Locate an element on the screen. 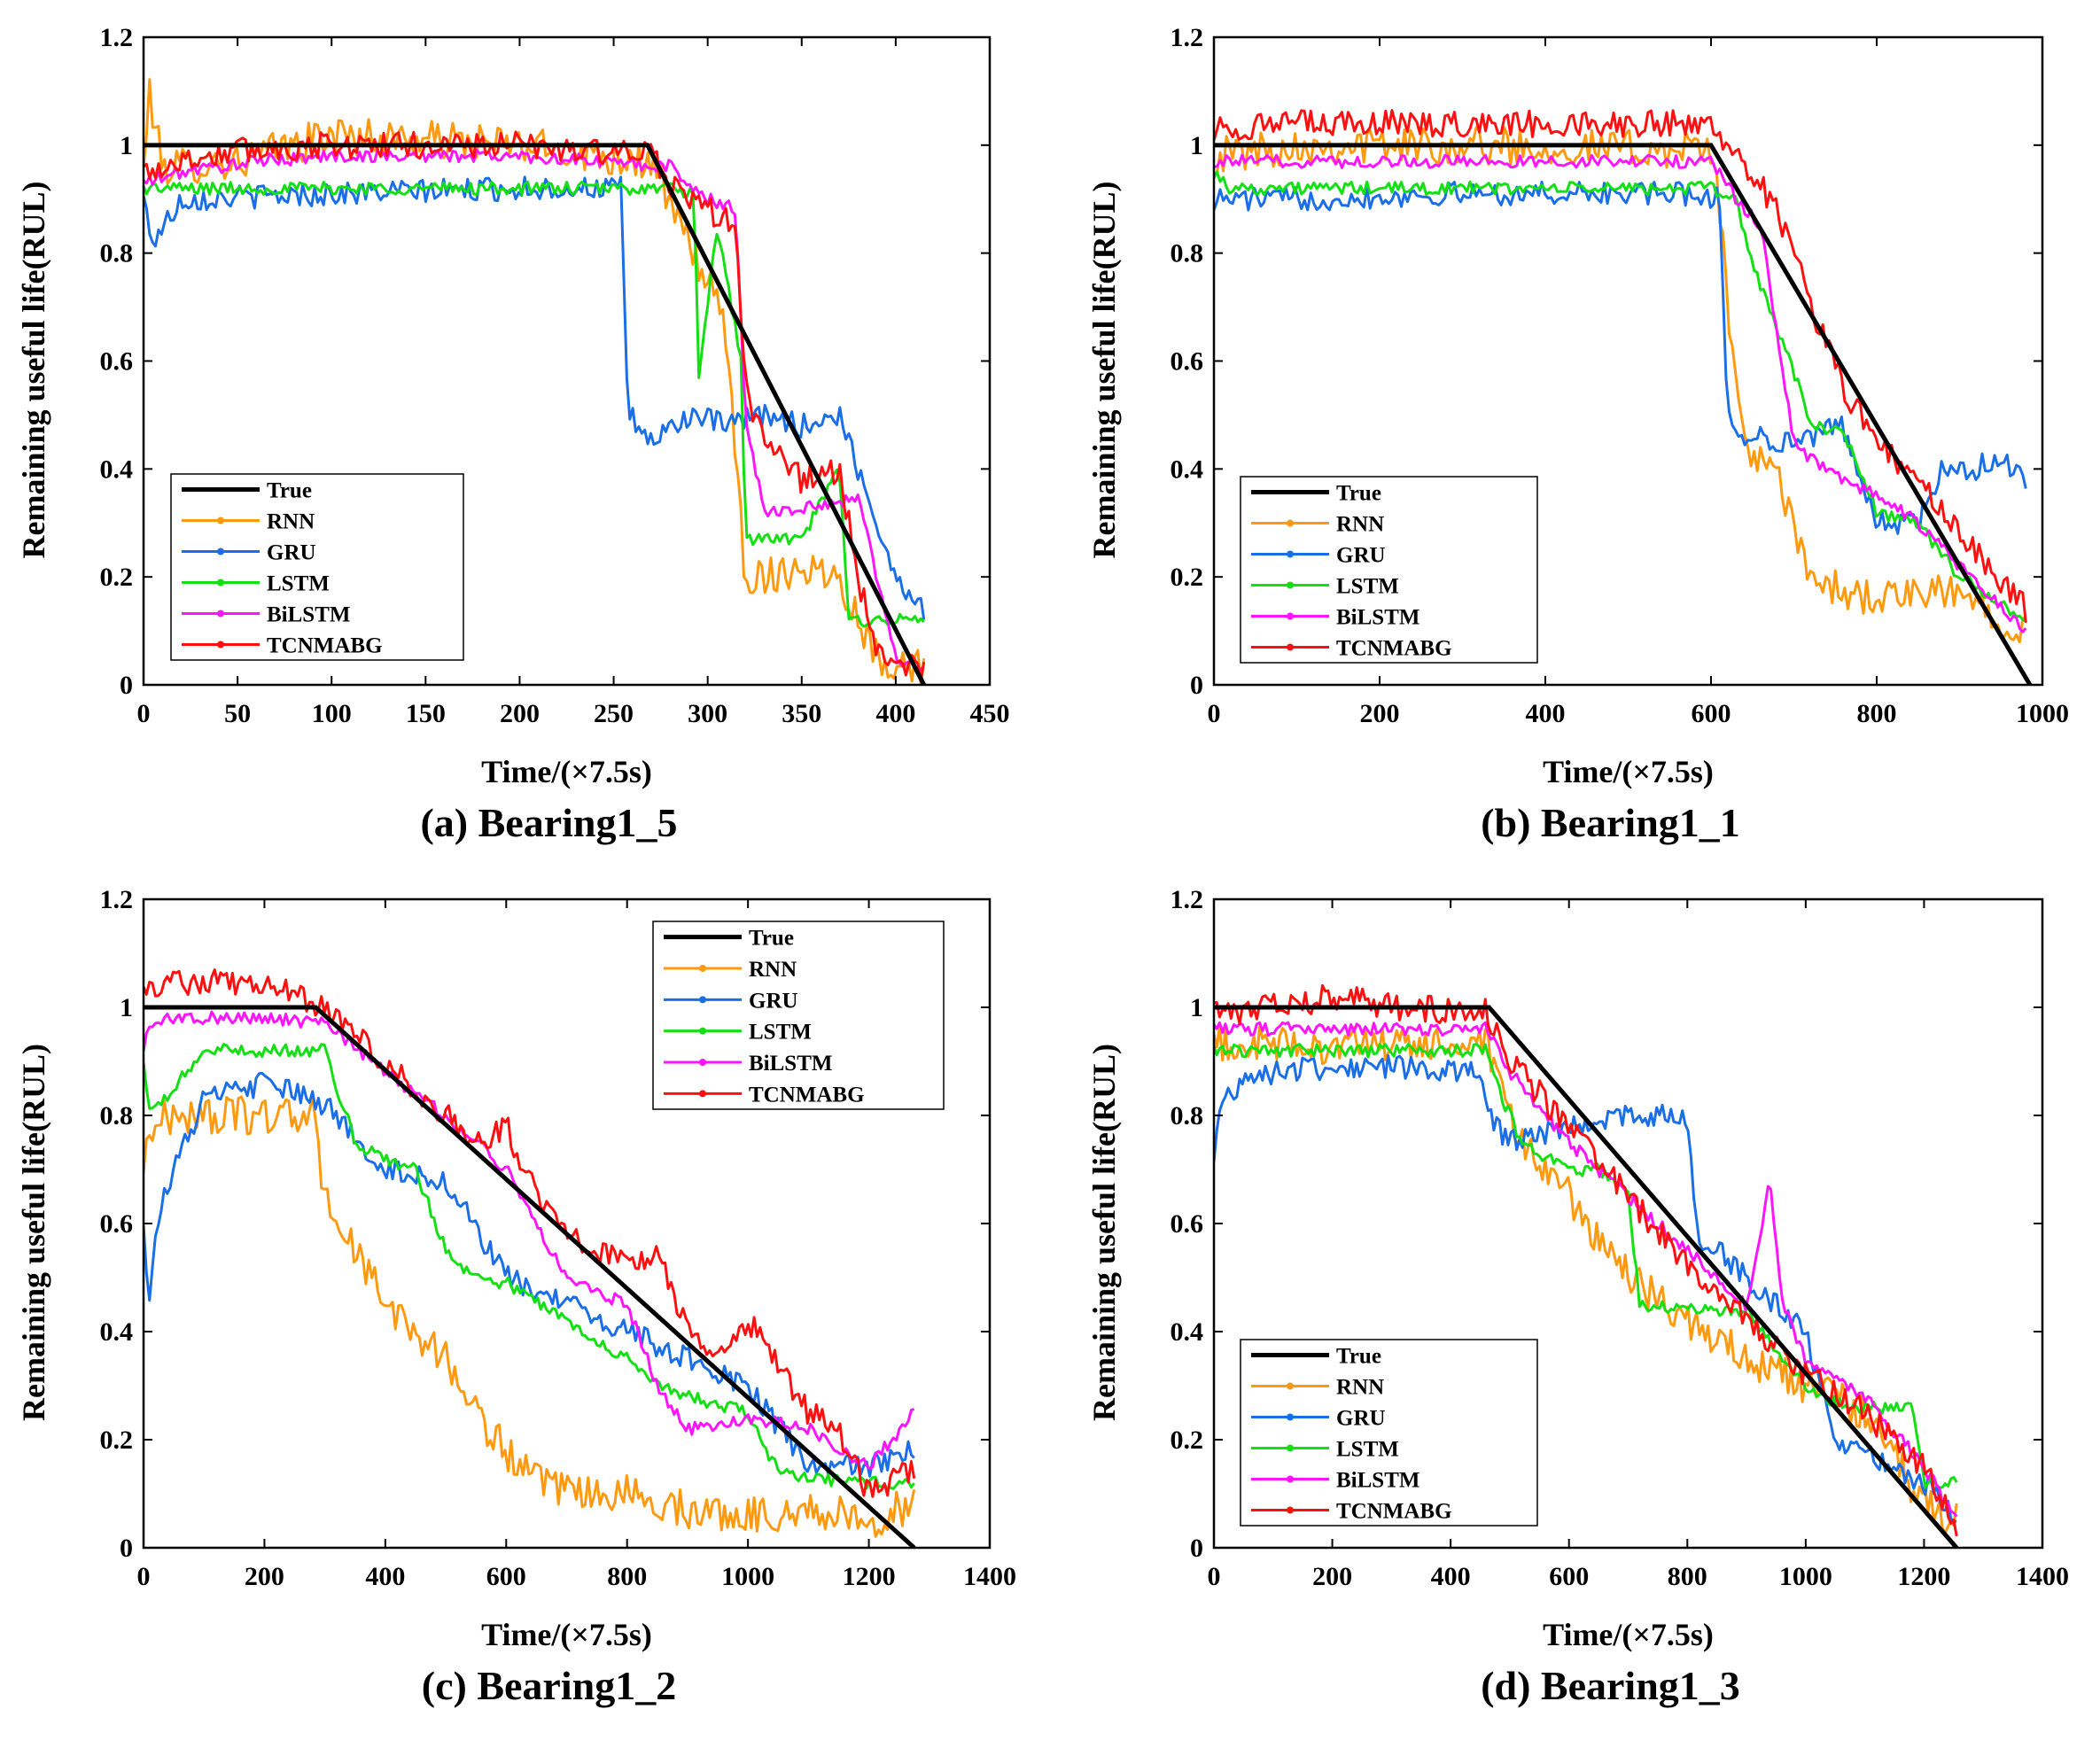 This screenshot has height=1748, width=2100. bearing1-2-legend-label-lstm: LSTM is located at coordinates (780, 1033).